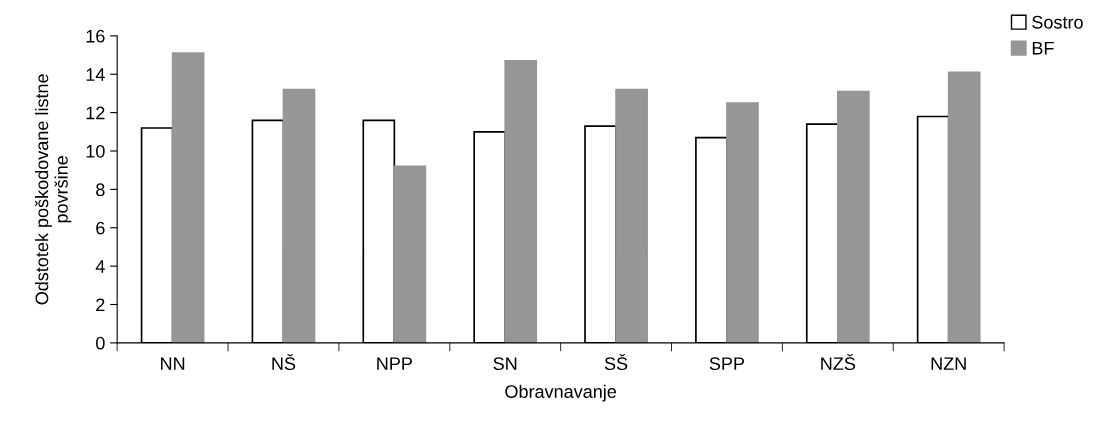  I want to click on y-tick-label: 0, so click(100, 343).